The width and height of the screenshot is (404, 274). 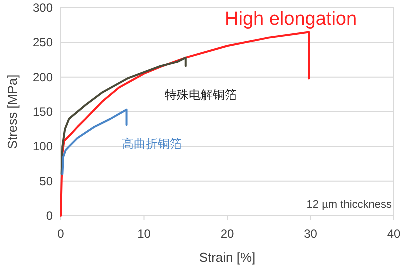 I want to click on annotation: 12 µm thicckness, so click(x=349, y=205).